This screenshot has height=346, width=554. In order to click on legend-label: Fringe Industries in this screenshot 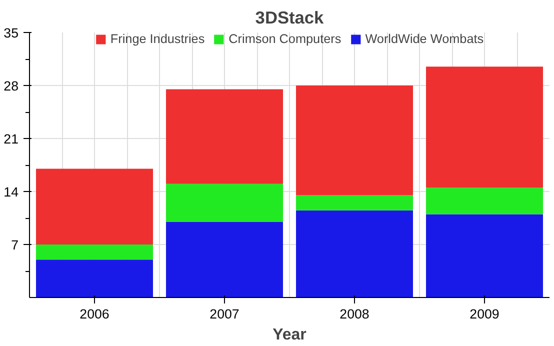, I will do `click(157, 39)`.